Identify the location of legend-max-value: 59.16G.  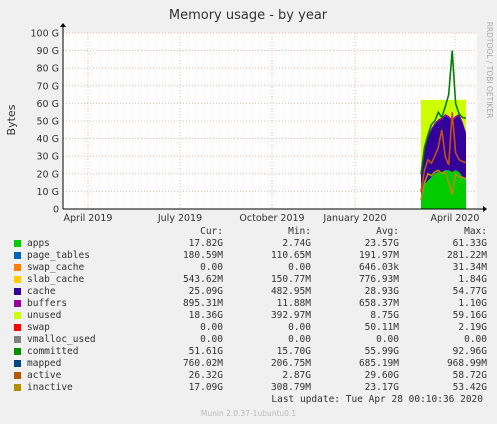
(469, 315).